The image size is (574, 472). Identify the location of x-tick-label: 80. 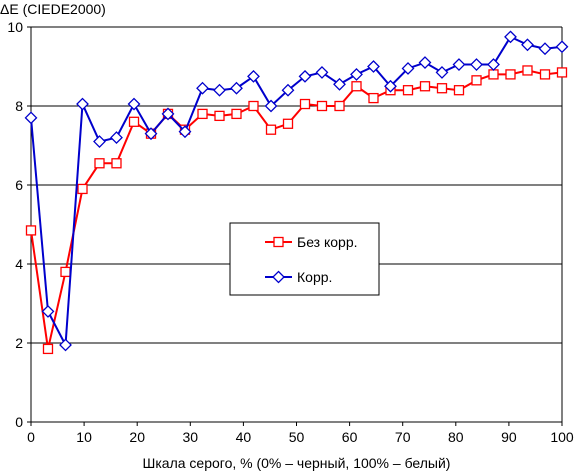
(456, 437).